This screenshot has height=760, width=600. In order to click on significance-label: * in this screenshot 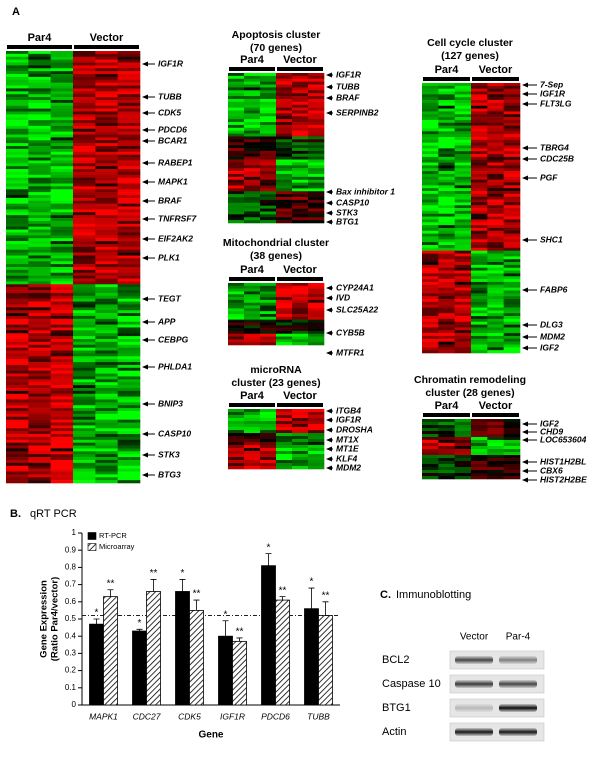, I will do `click(226, 614)`.